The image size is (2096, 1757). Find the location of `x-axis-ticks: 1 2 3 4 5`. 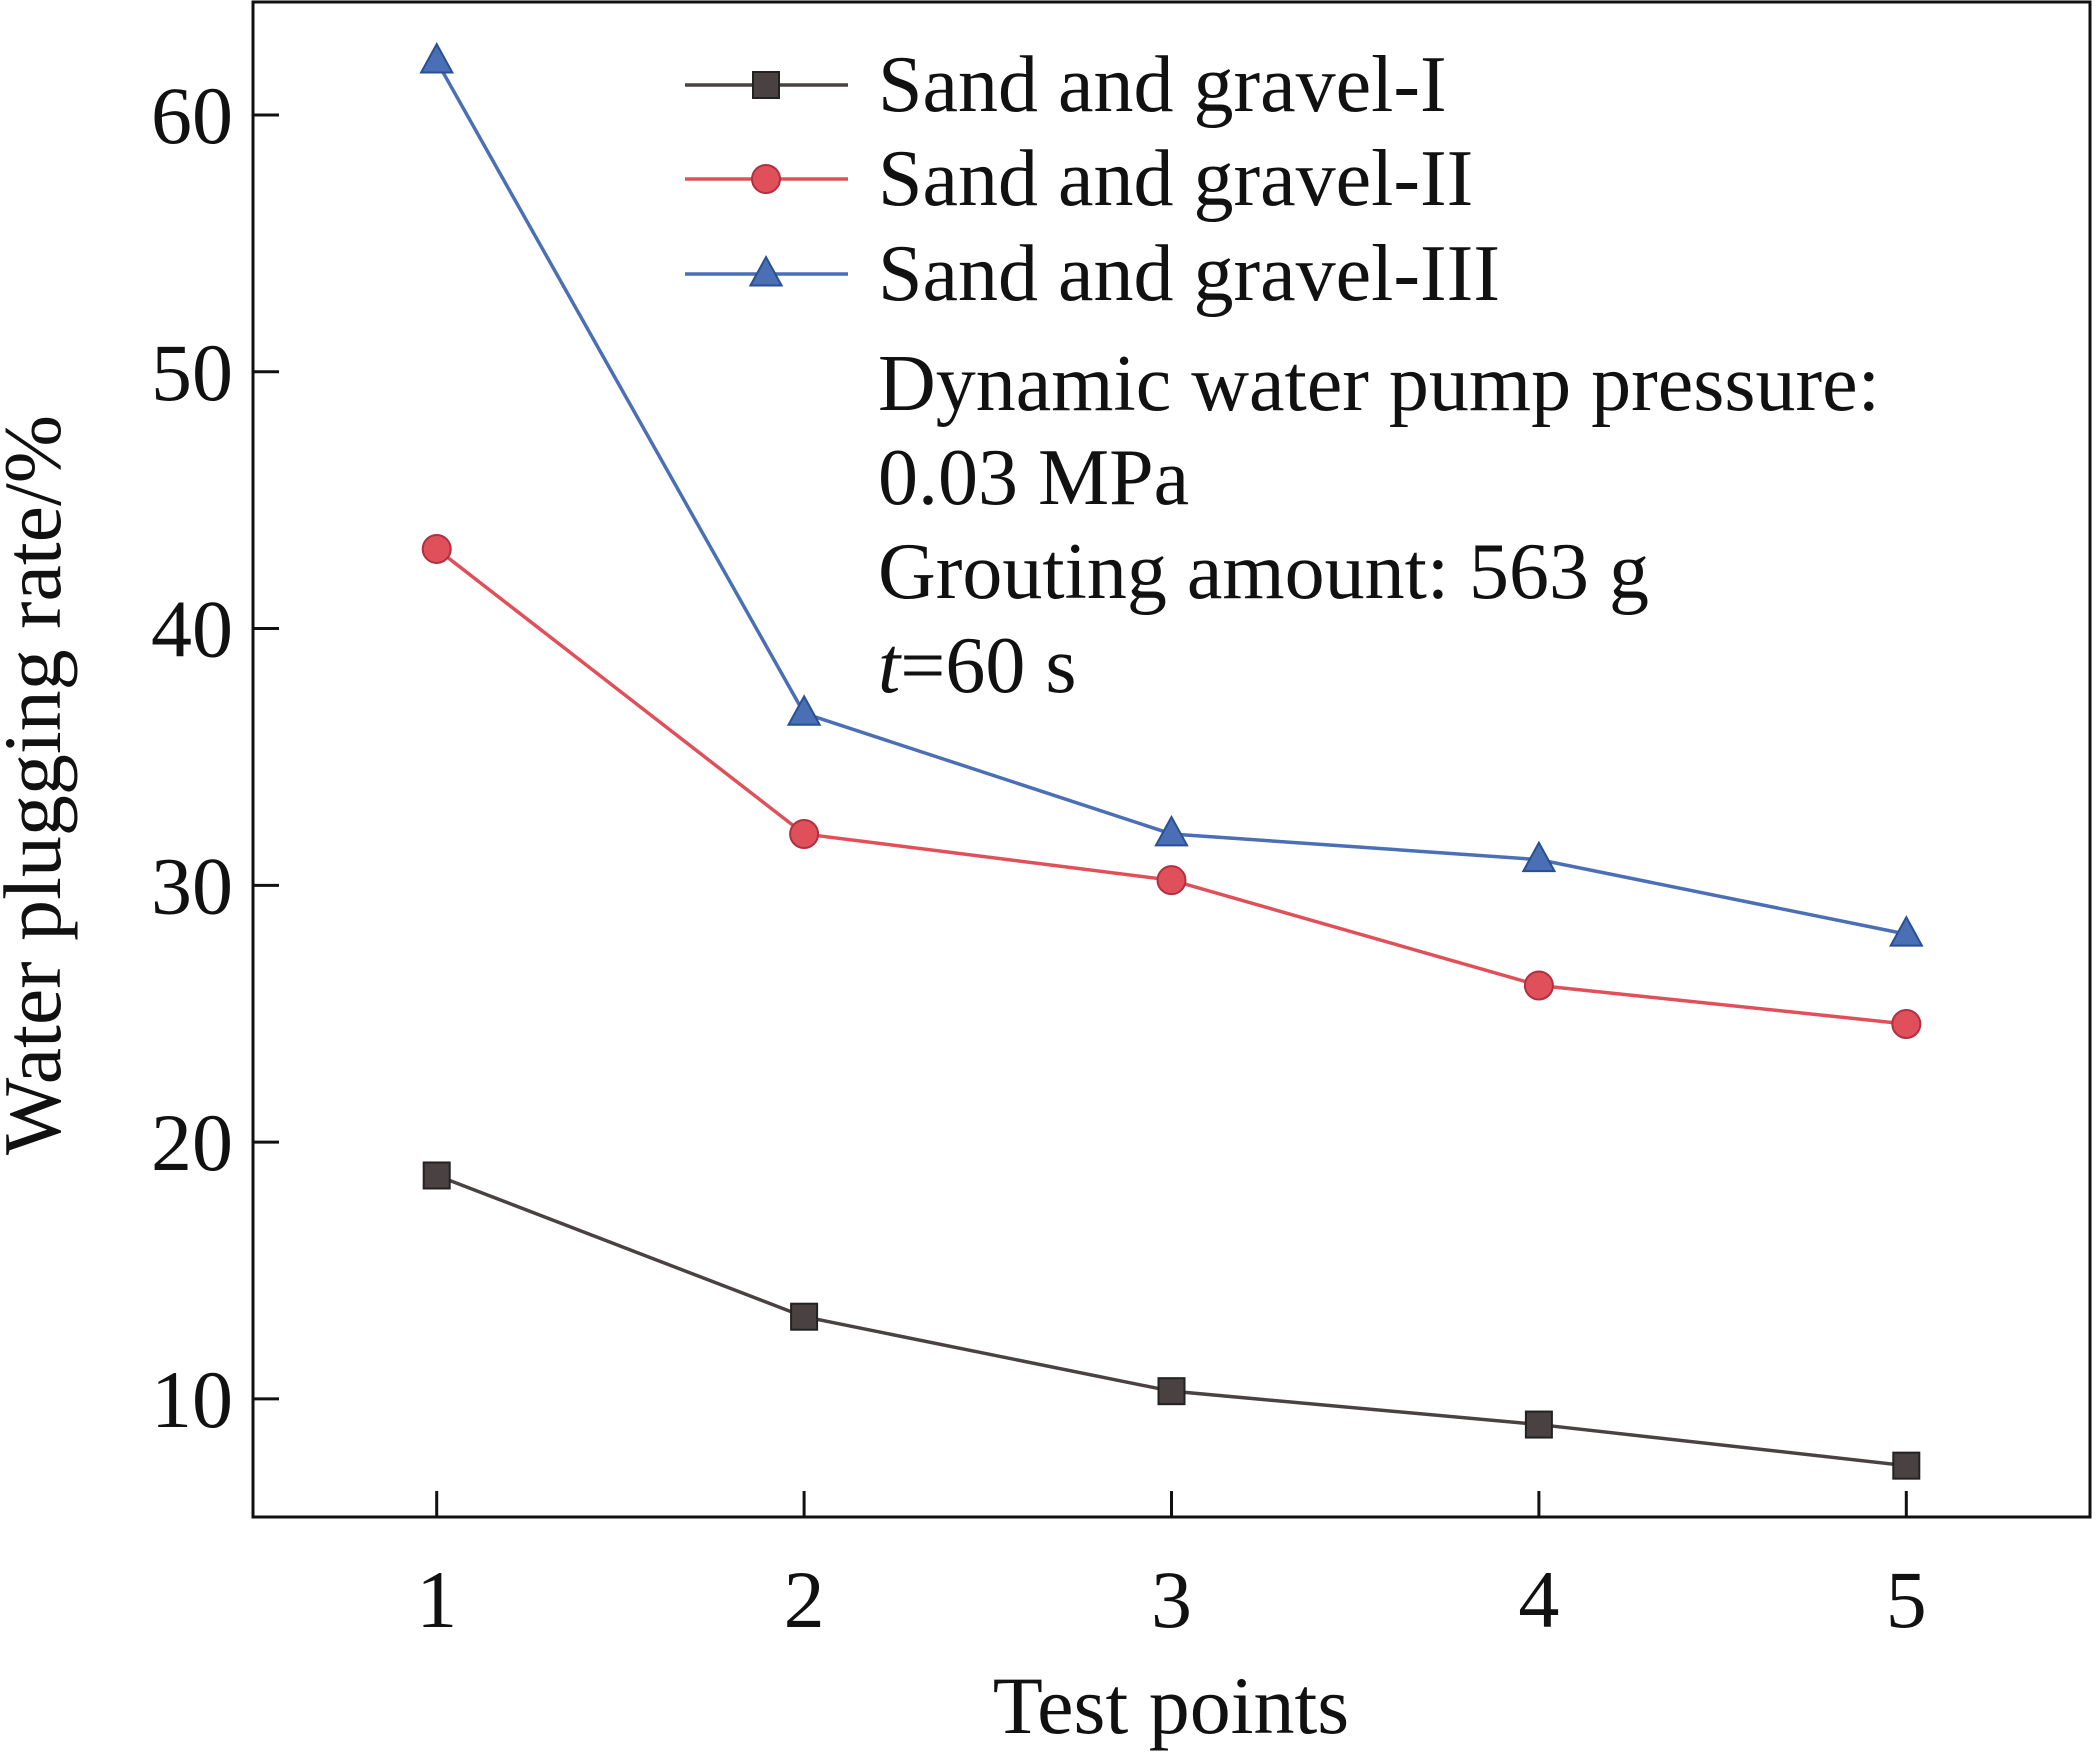

x-axis-ticks: 1 2 3 4 5 is located at coordinates (1171, 1568).